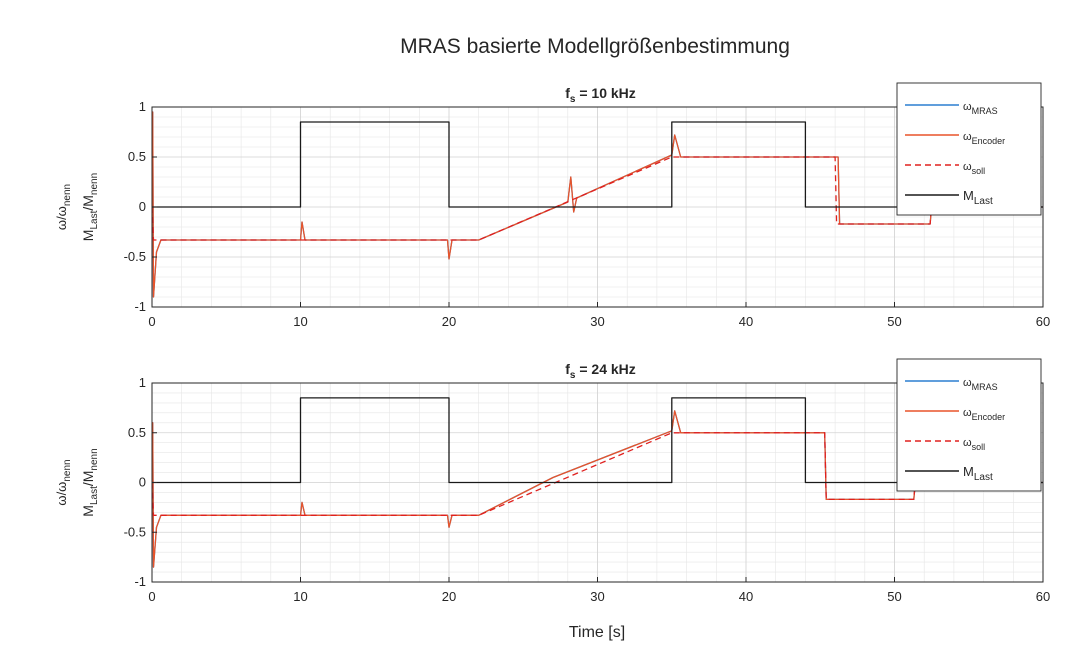  I want to click on figure-title: MRAS basierte Modellgrößenbestimmung, so click(595, 46).